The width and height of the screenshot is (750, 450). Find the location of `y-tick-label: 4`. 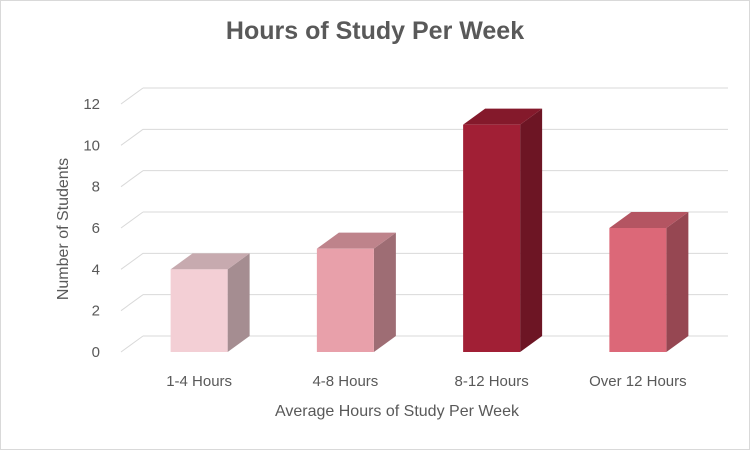

y-tick-label: 4 is located at coordinates (96, 269).